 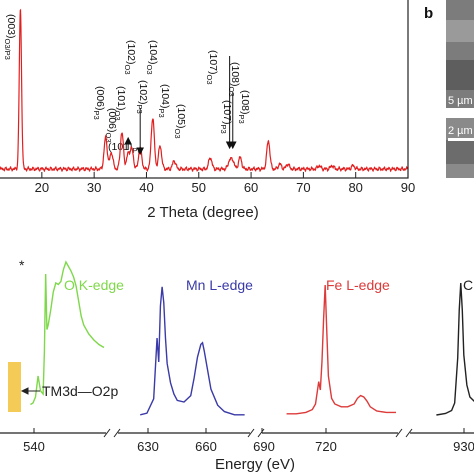 I want to click on xas-x-ticks, so click(x=249, y=430).